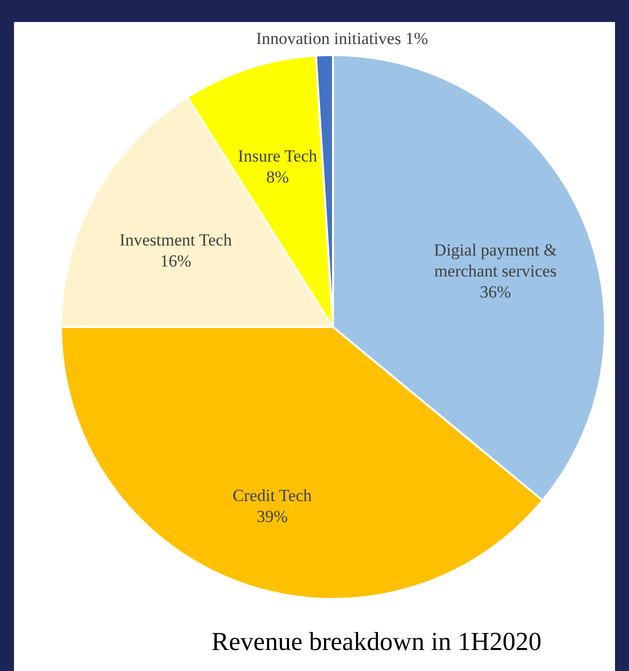 This screenshot has height=671, width=629. I want to click on slice-label: Credit Tech, so click(272, 495).